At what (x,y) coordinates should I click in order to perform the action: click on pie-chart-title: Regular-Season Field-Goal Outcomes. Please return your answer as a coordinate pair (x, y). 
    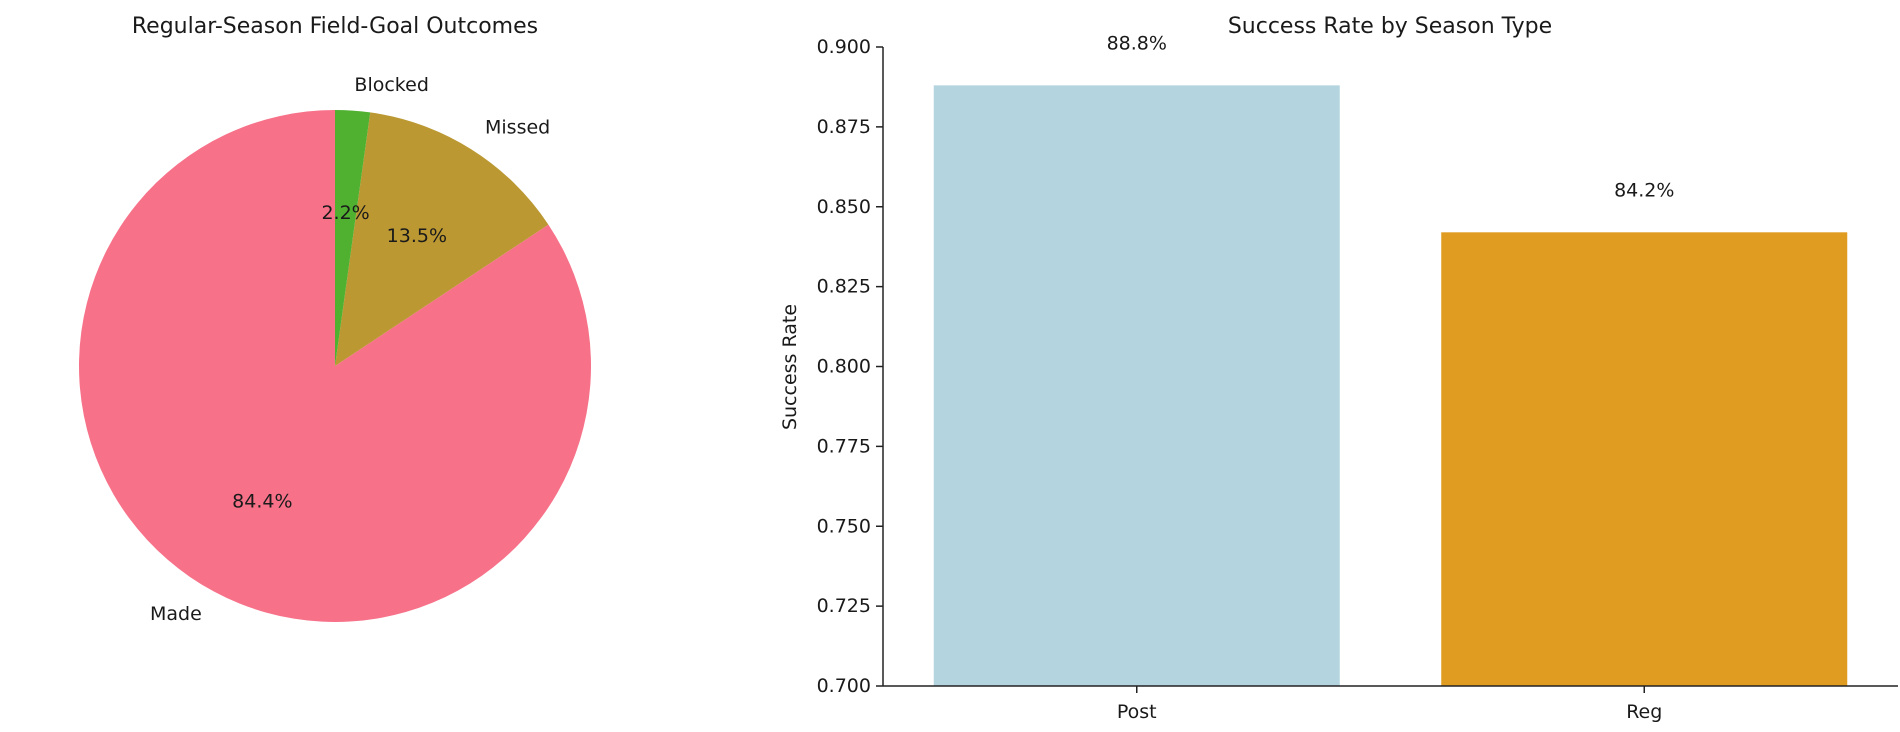
    Looking at the image, I should click on (335, 26).